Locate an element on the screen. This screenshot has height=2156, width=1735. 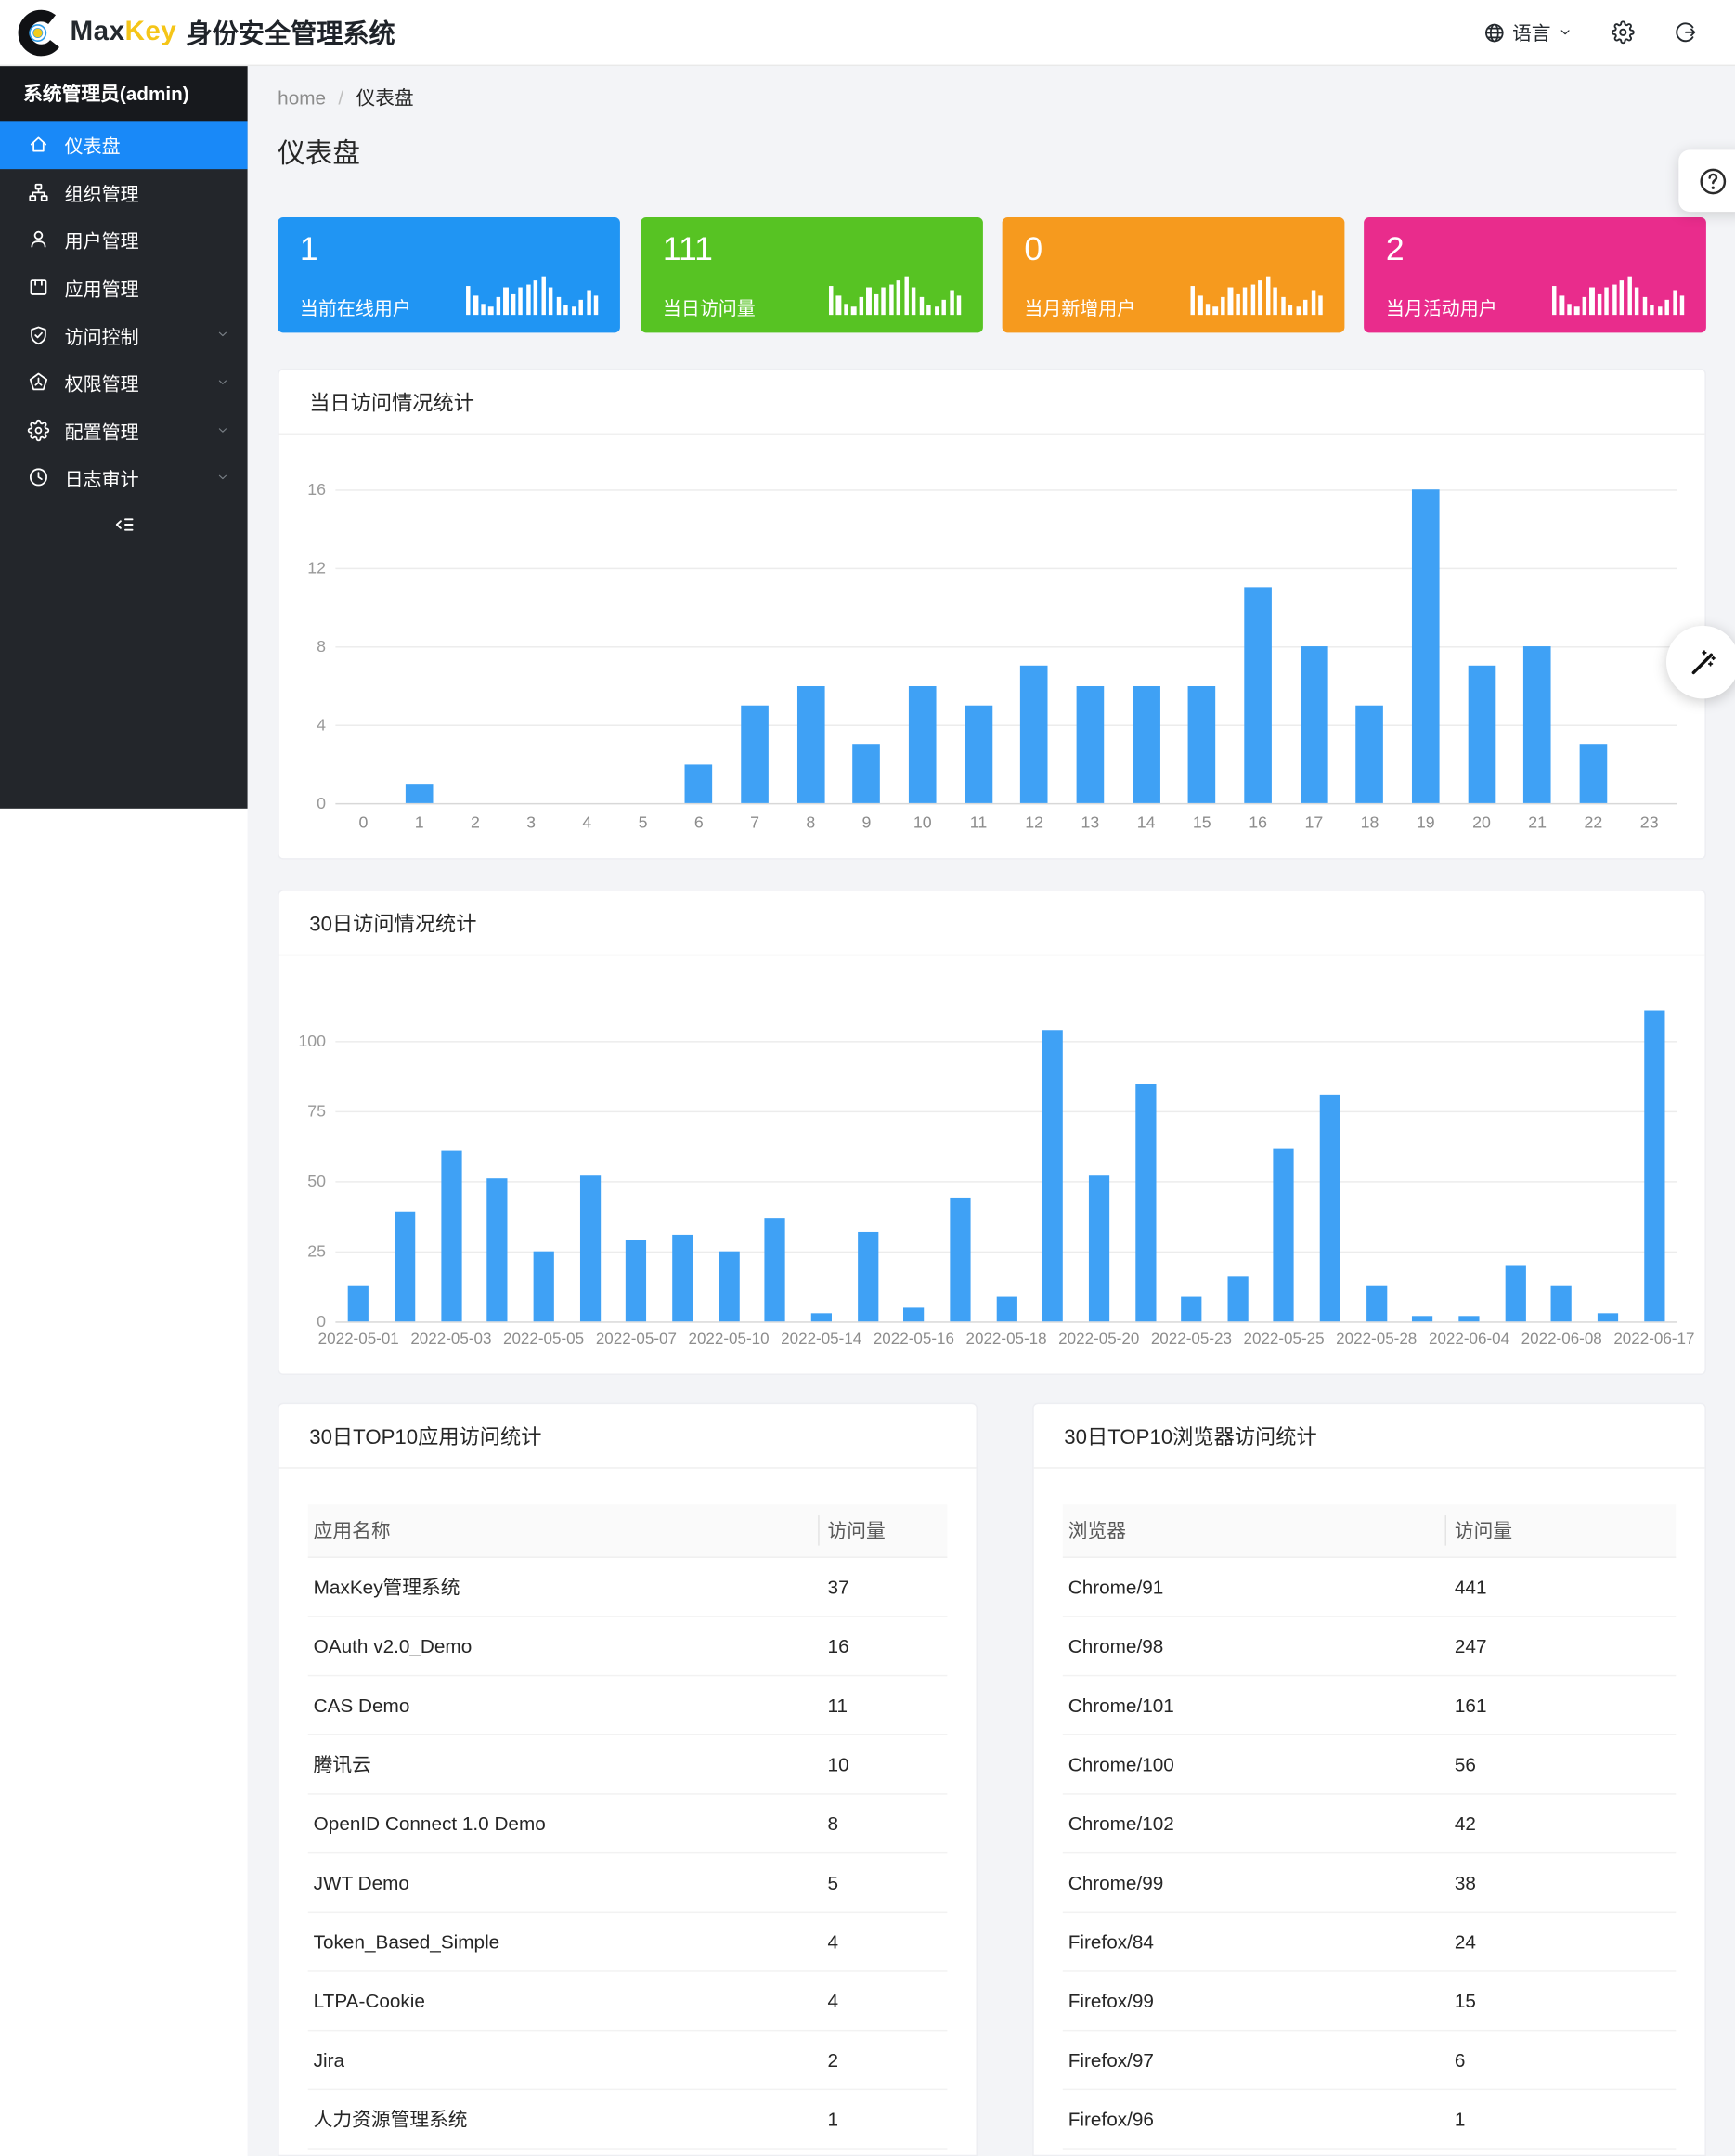
sidebar-item-users: 用户管理 is located at coordinates (124, 240).